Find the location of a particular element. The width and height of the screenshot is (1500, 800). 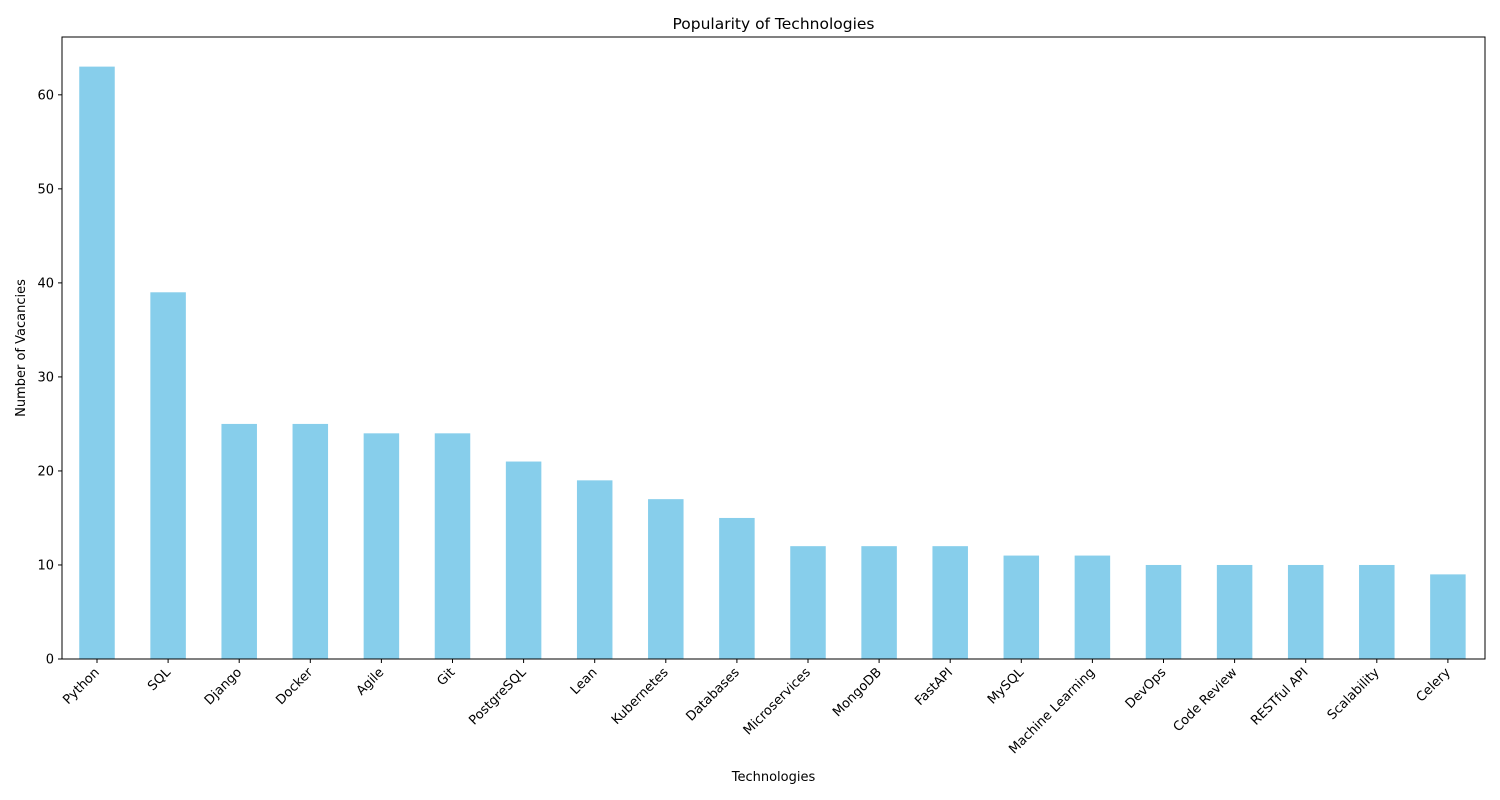

y-tick-label: 20 is located at coordinates (45, 471).